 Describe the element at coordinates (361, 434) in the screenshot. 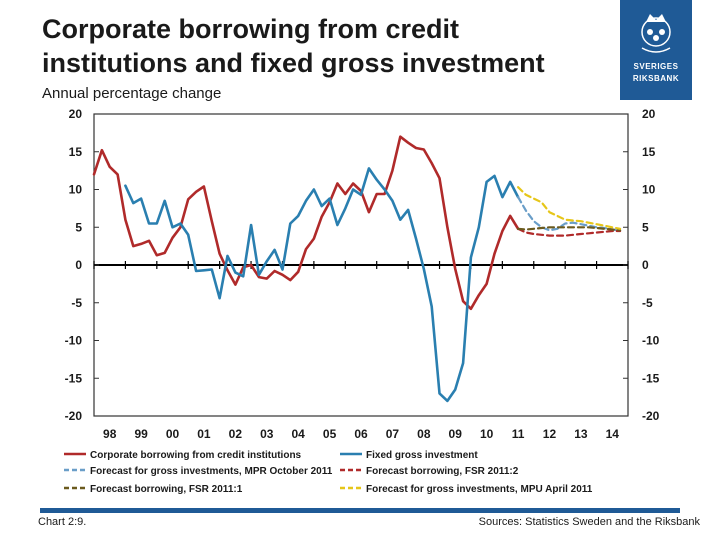

I see `x-tick-label: 06` at that location.